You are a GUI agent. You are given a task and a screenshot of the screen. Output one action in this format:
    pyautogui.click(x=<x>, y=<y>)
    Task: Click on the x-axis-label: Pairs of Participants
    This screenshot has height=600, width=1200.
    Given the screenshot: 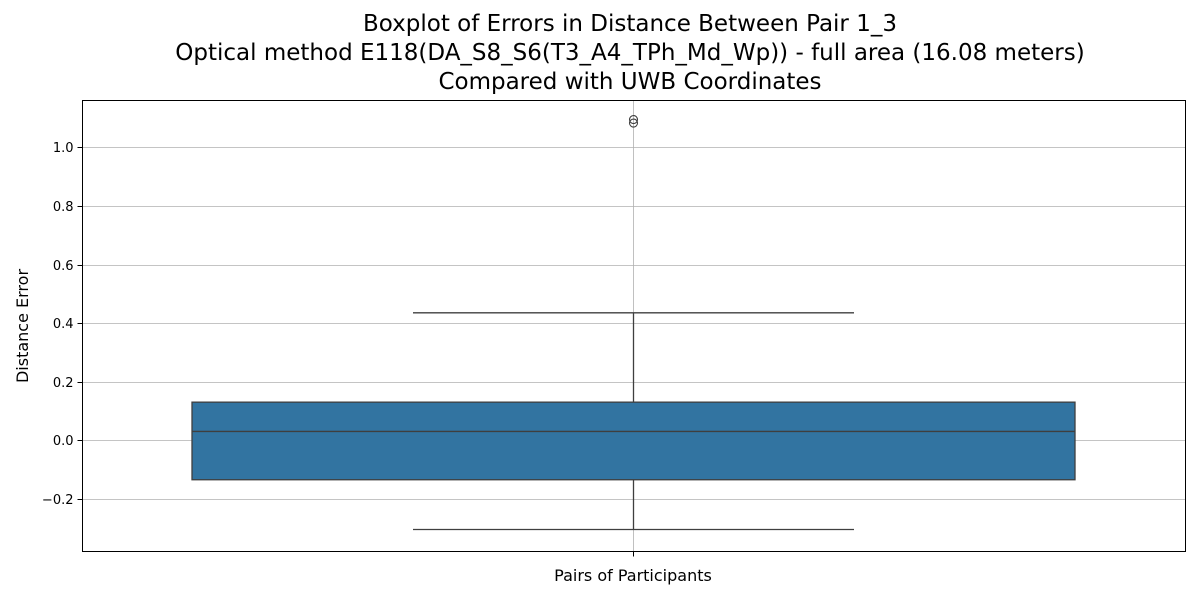 What is the action you would take?
    pyautogui.click(x=633, y=575)
    